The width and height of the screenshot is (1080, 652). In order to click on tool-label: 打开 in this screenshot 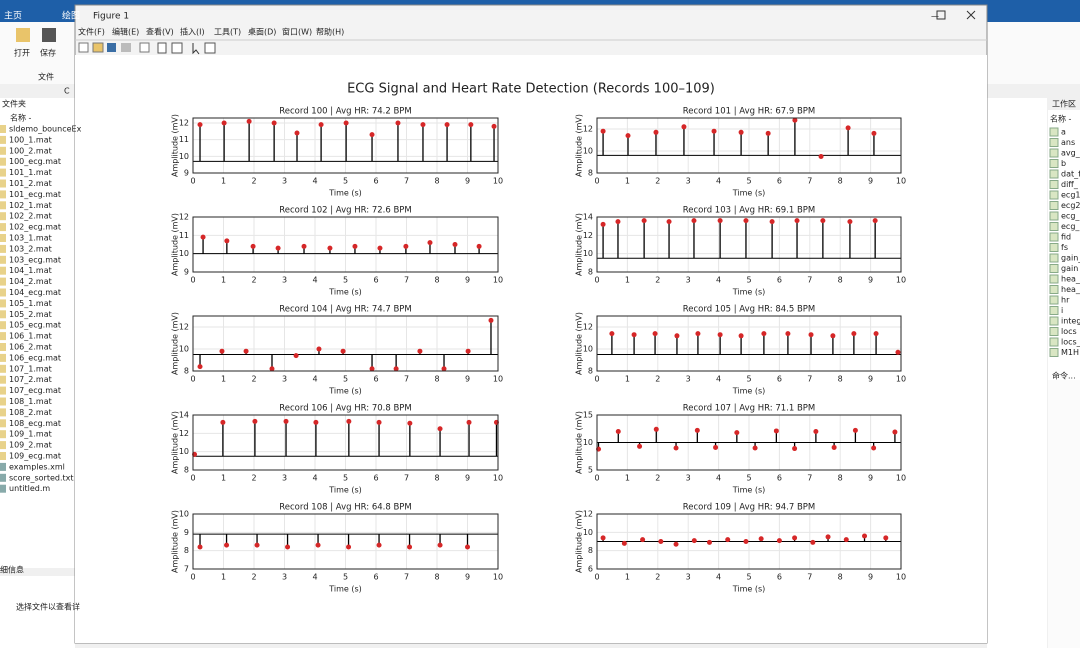, I will do `click(22, 53)`.